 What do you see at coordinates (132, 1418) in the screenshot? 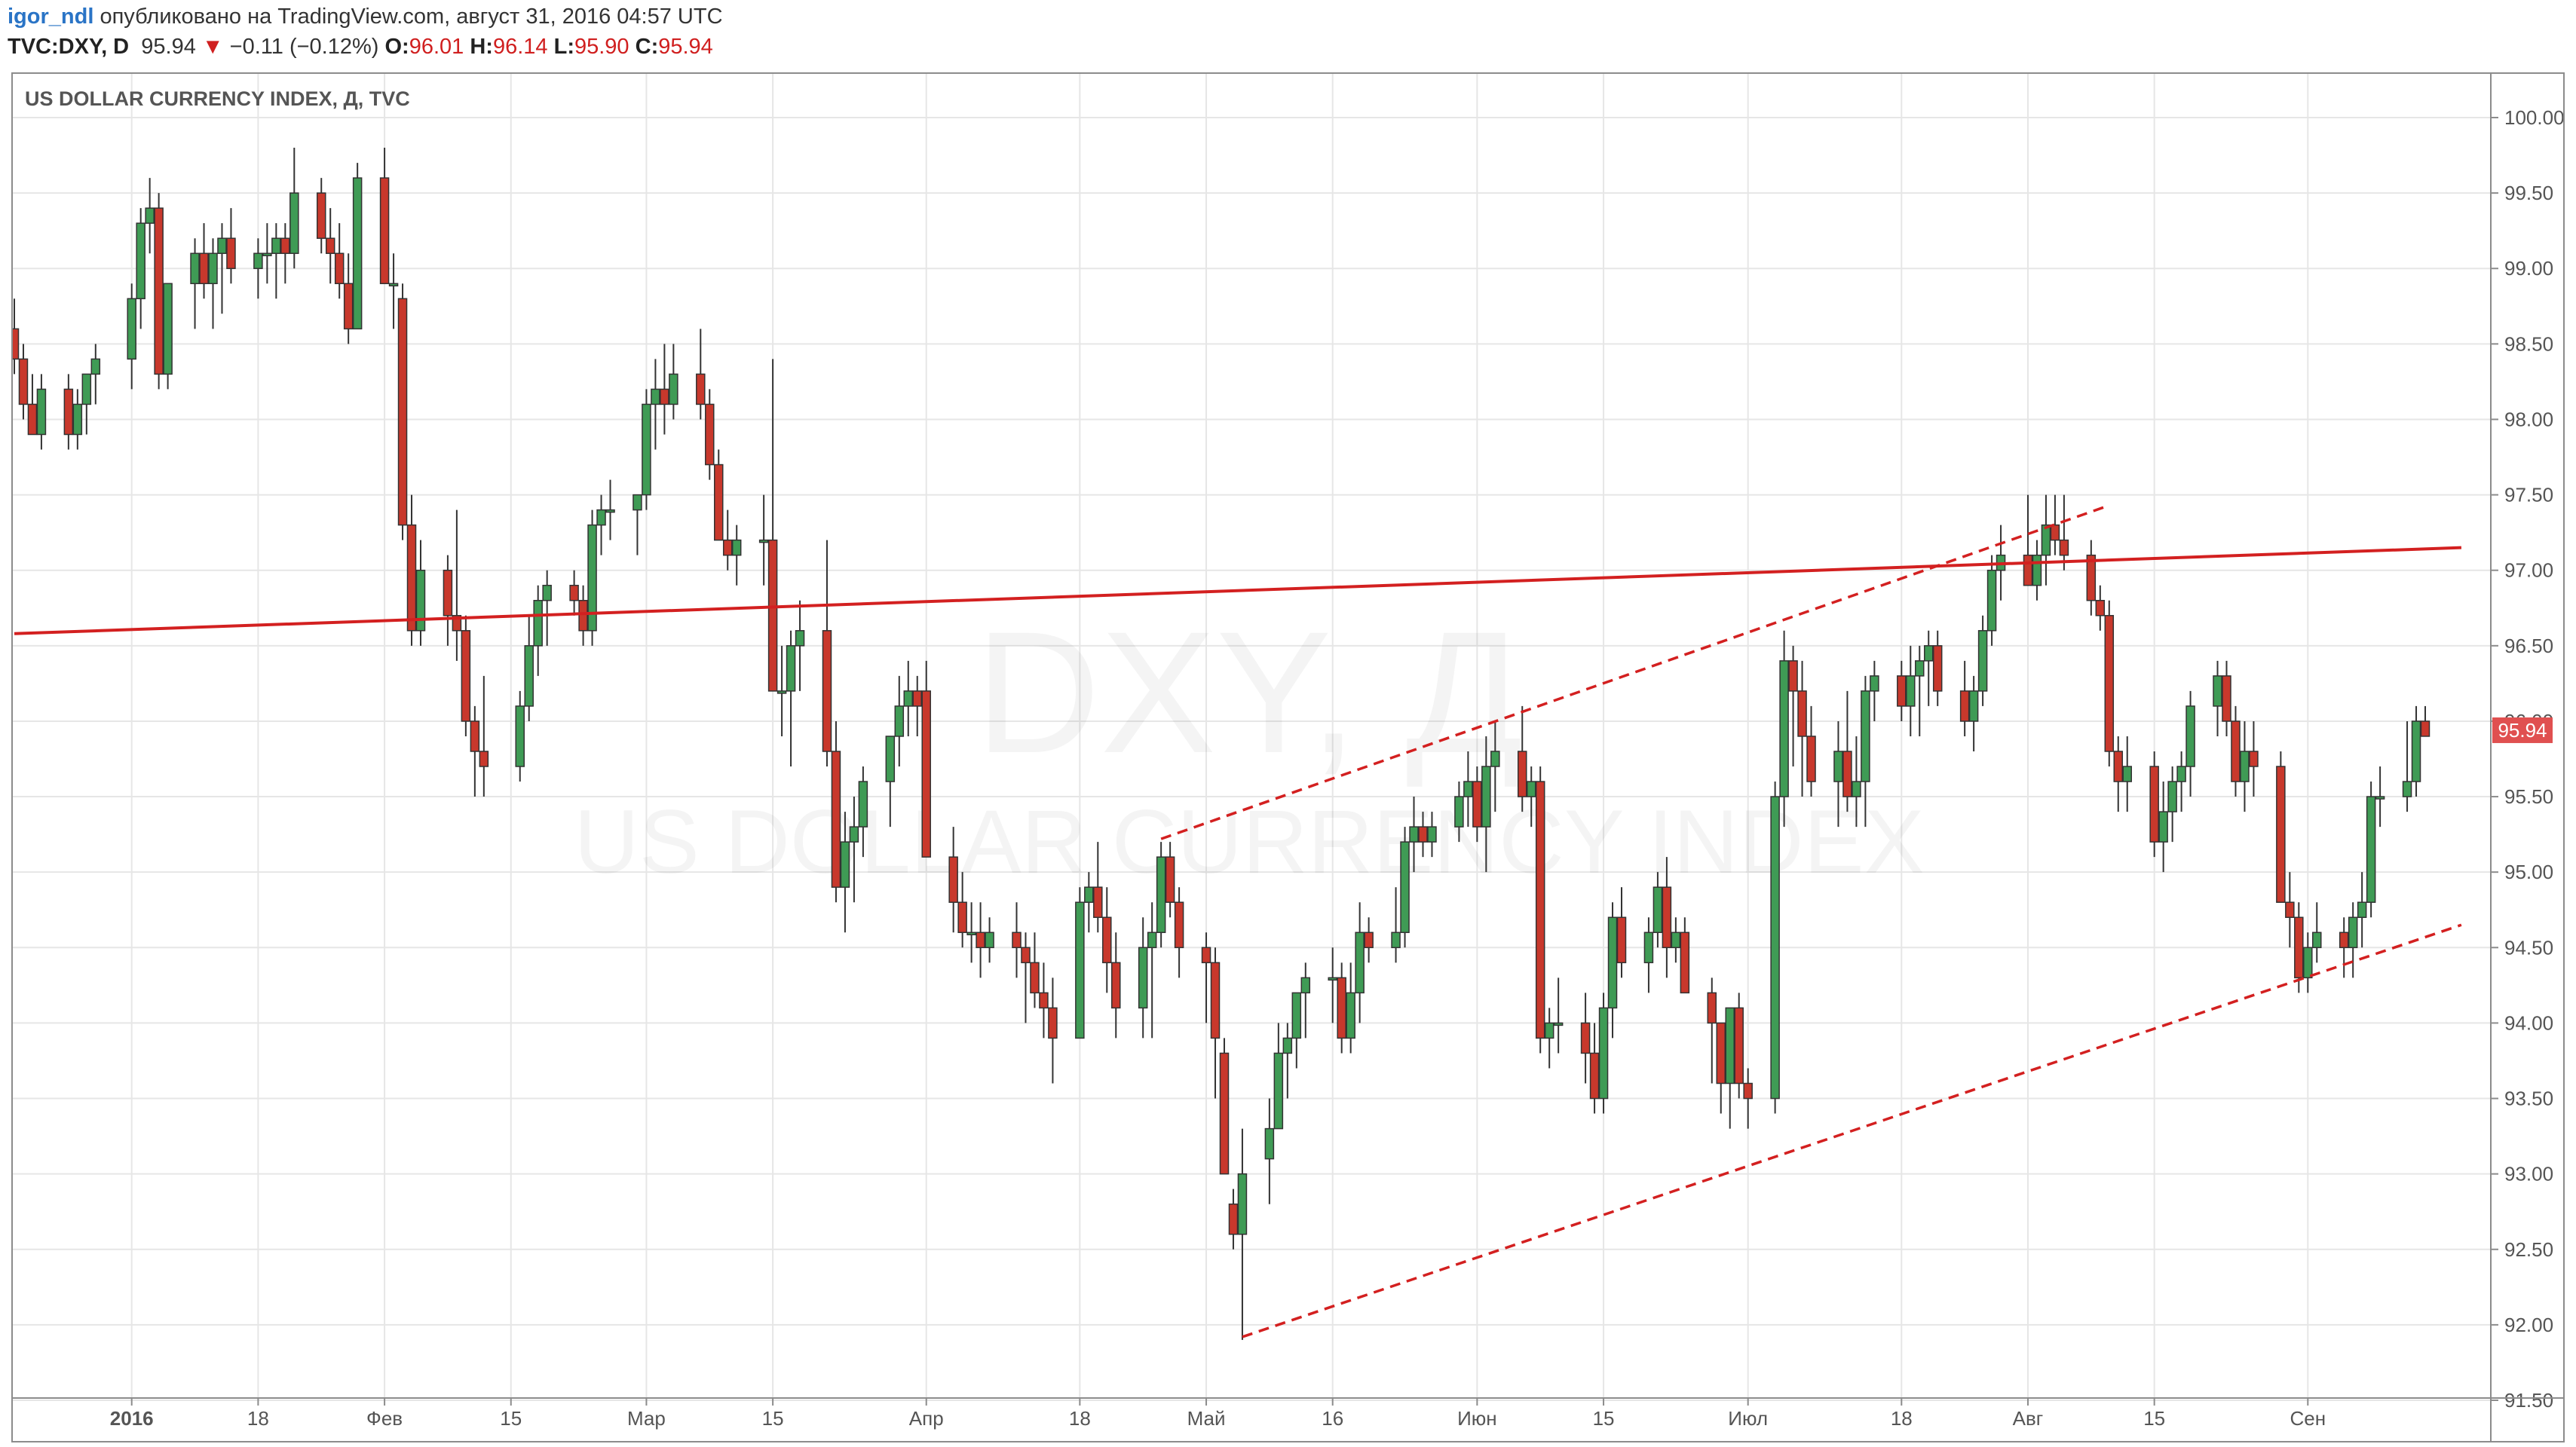
I see `time-axis-label: 2016` at bounding box center [132, 1418].